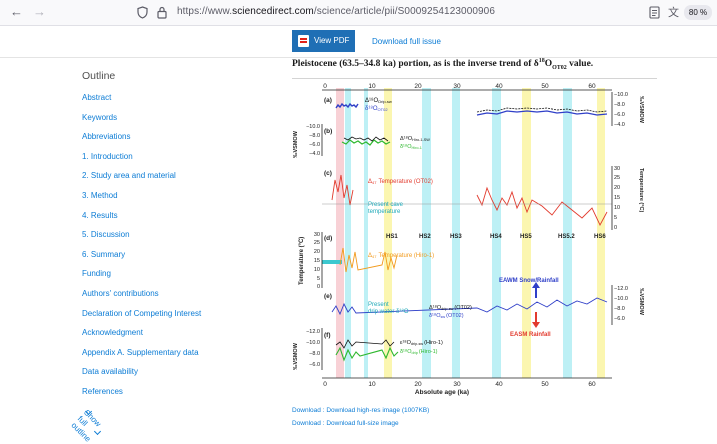  I want to click on forward-arrow-icon: →, so click(39, 11).